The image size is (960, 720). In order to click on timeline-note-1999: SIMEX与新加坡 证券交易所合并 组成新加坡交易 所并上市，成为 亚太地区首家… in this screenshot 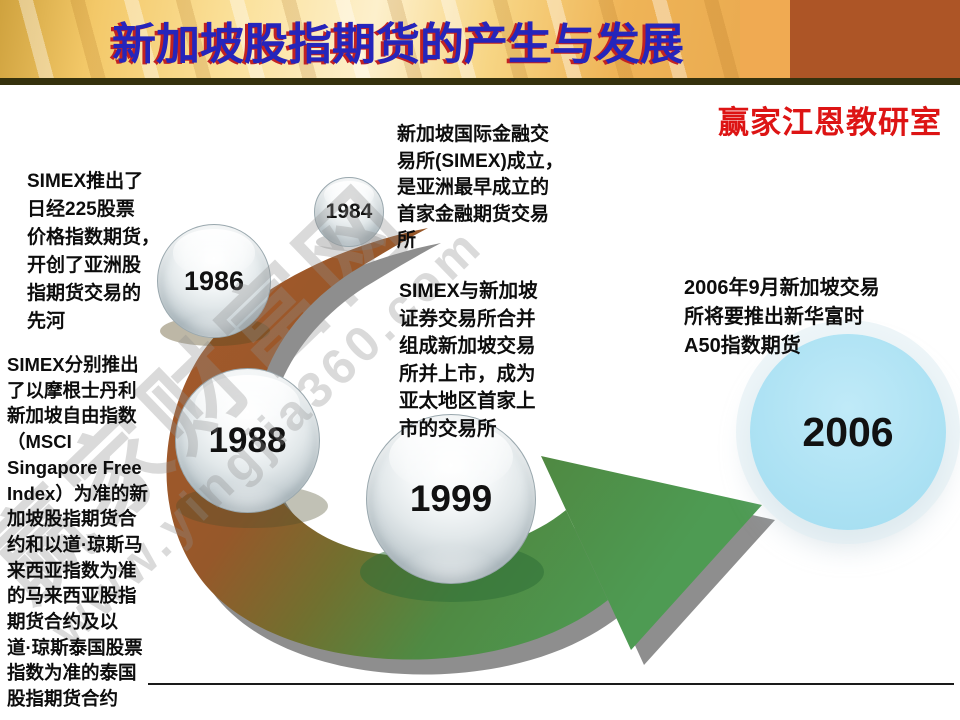, I will do `click(468, 360)`.